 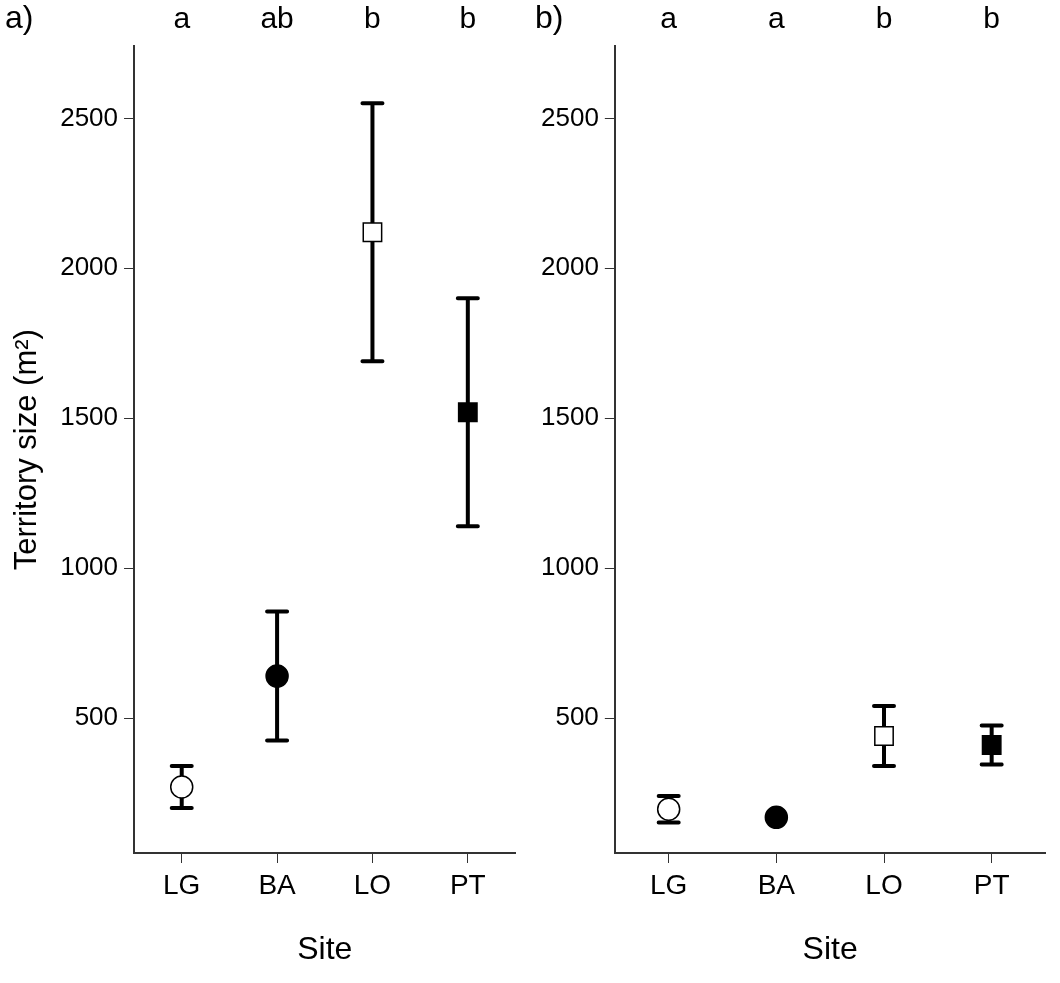 What do you see at coordinates (277, 18) in the screenshot?
I see `text: ab` at bounding box center [277, 18].